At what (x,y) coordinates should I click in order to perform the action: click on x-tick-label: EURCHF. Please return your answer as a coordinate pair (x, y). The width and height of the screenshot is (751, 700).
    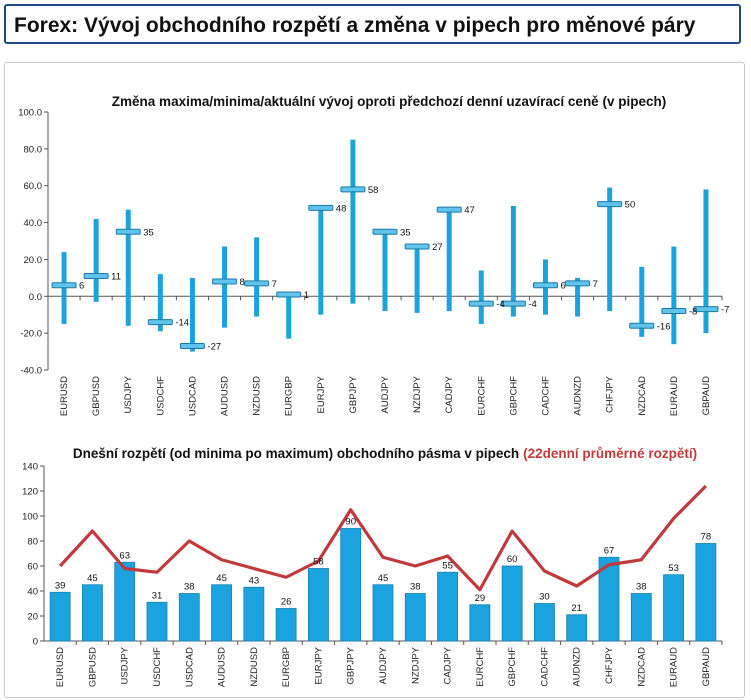
    Looking at the image, I should click on (481, 396).